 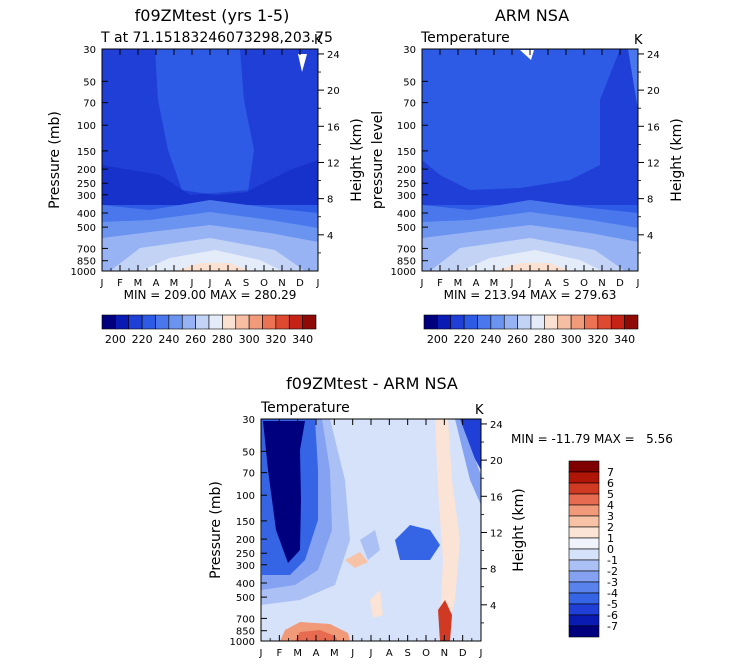 I want to click on y-tick-label: 850, so click(x=86, y=262).